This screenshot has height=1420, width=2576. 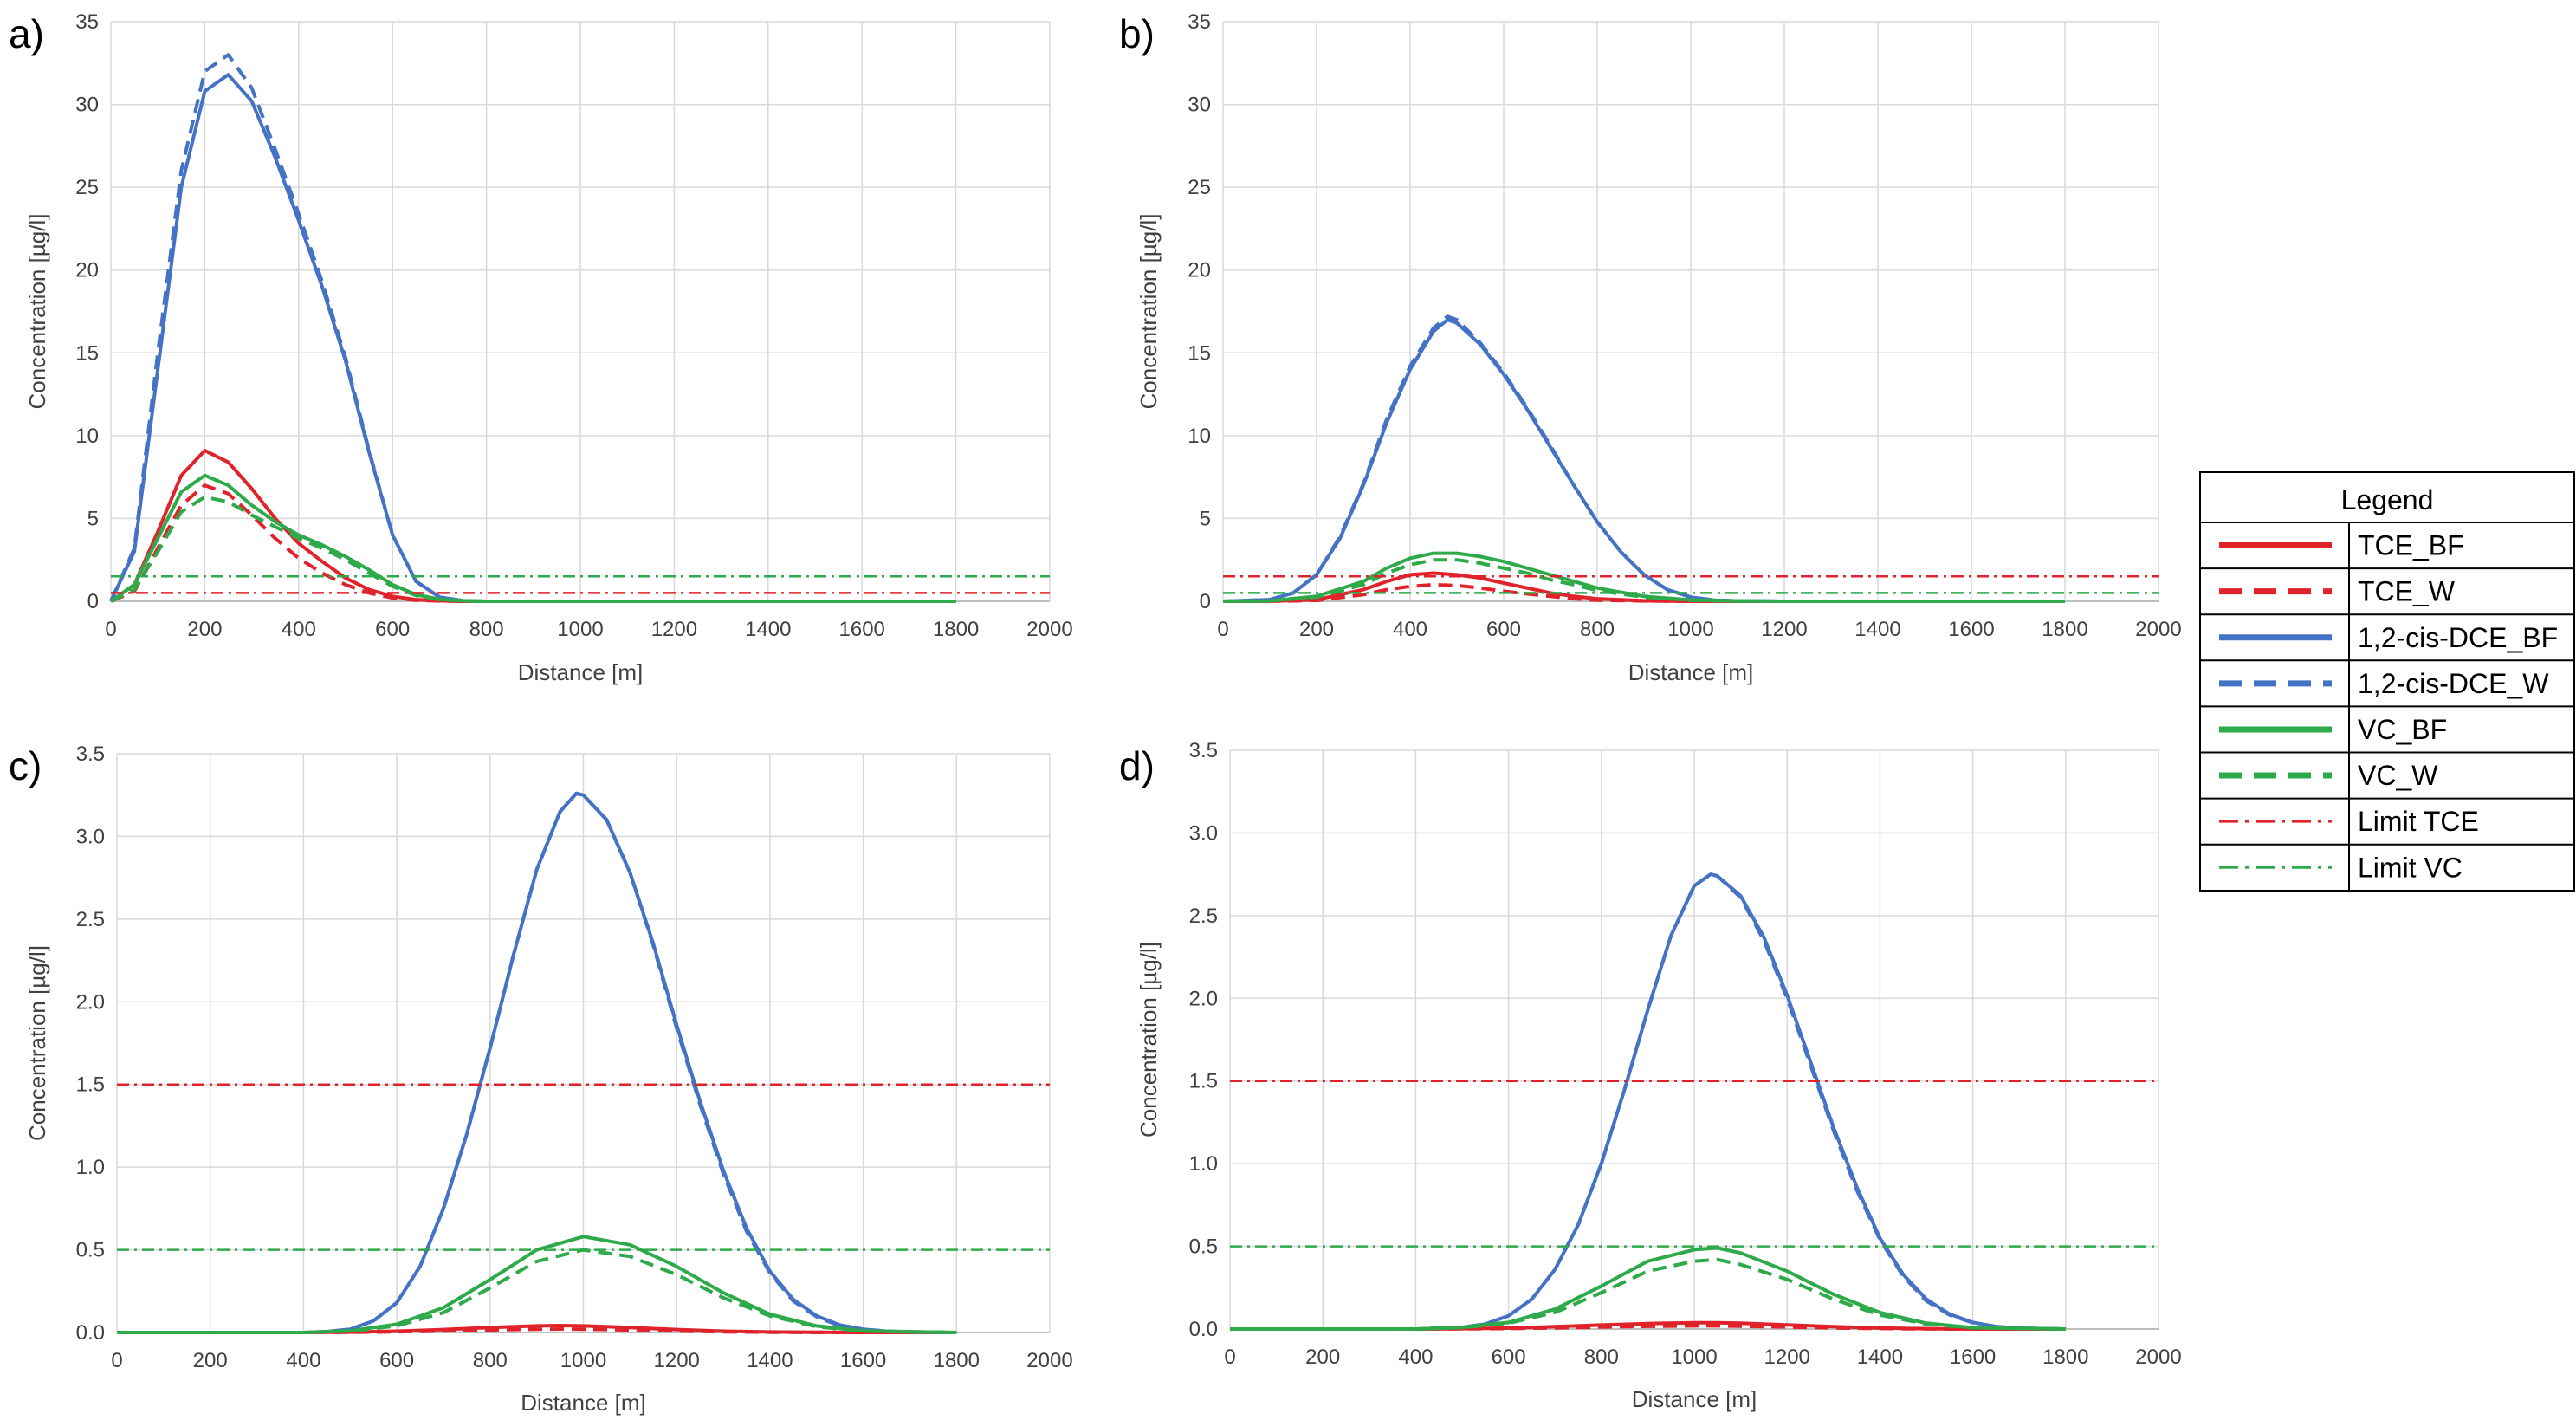 What do you see at coordinates (90, 836) in the screenshot?
I see `y-tick-label: 3.0` at bounding box center [90, 836].